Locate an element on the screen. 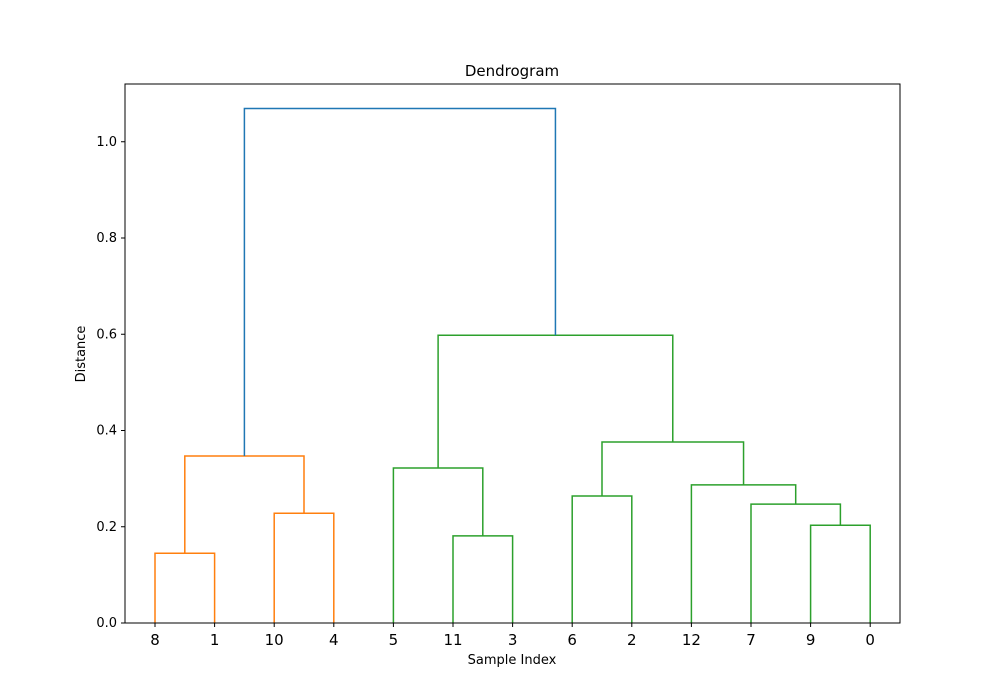 This screenshot has height=700, width=1000. x-axis: 8 1 10 4 5 11 3 6 2 12 7 9 0 is located at coordinates (512, 636).